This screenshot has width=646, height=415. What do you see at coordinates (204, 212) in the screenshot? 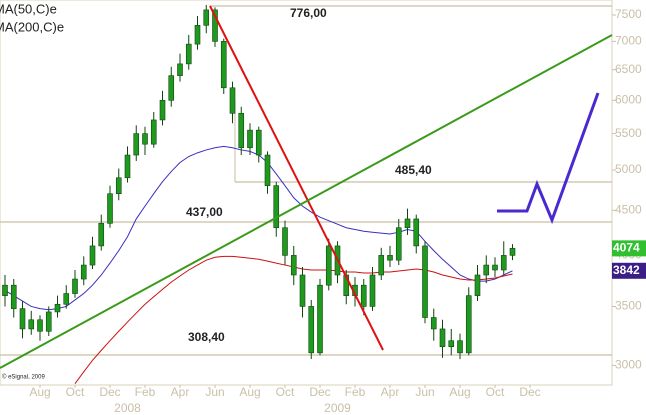
I see `annotation: 437,00` at bounding box center [204, 212].